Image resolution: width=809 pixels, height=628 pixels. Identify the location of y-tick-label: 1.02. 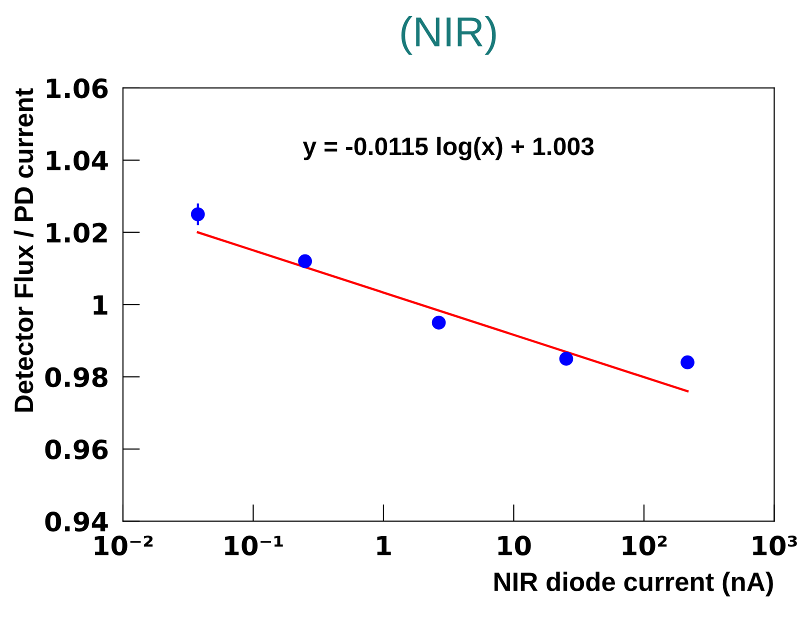
(76, 232).